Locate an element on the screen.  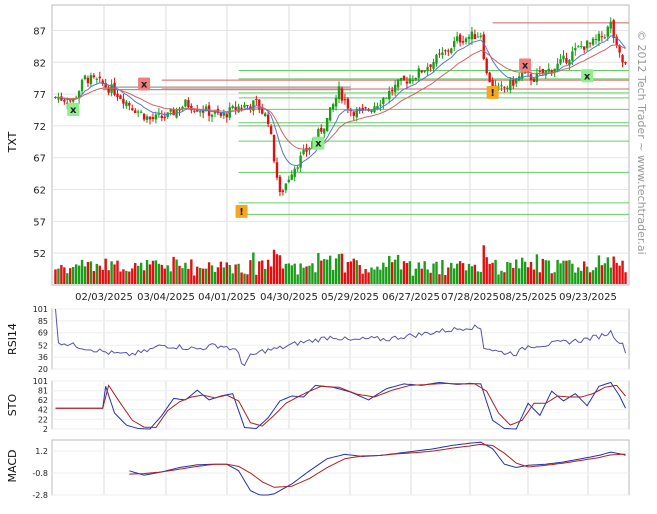
alert-marker: ! is located at coordinates (492, 92).